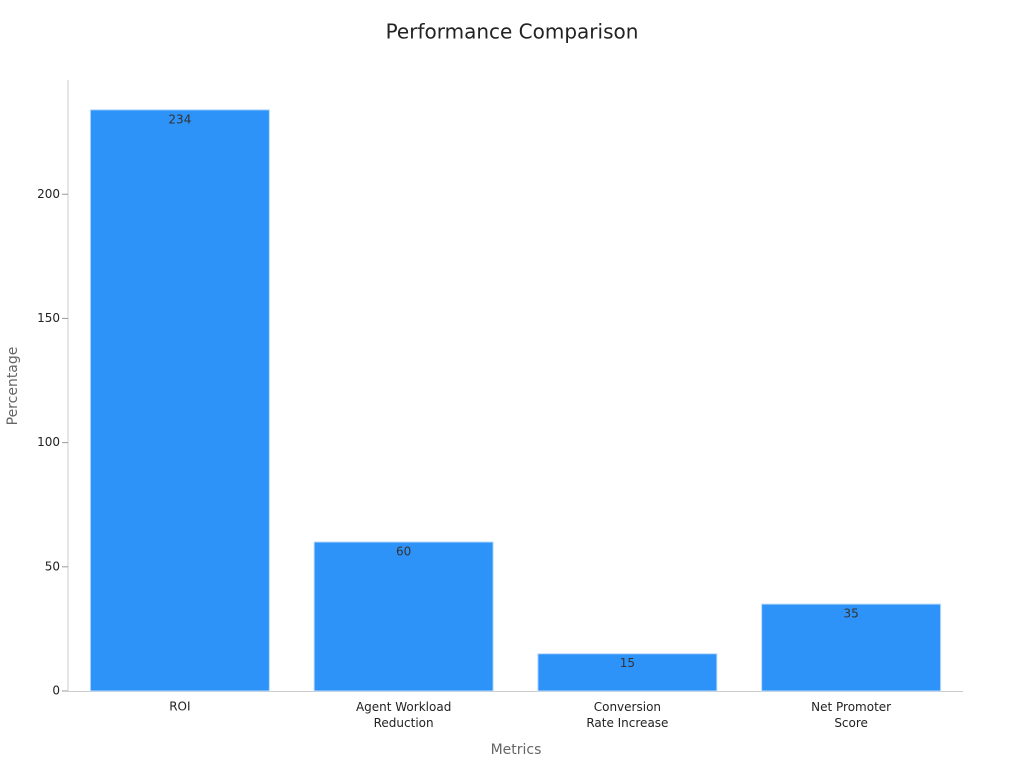 This screenshot has width=1024, height=768. What do you see at coordinates (851, 715) in the screenshot?
I see `x-tick-label: Net Promoter Score` at bounding box center [851, 715].